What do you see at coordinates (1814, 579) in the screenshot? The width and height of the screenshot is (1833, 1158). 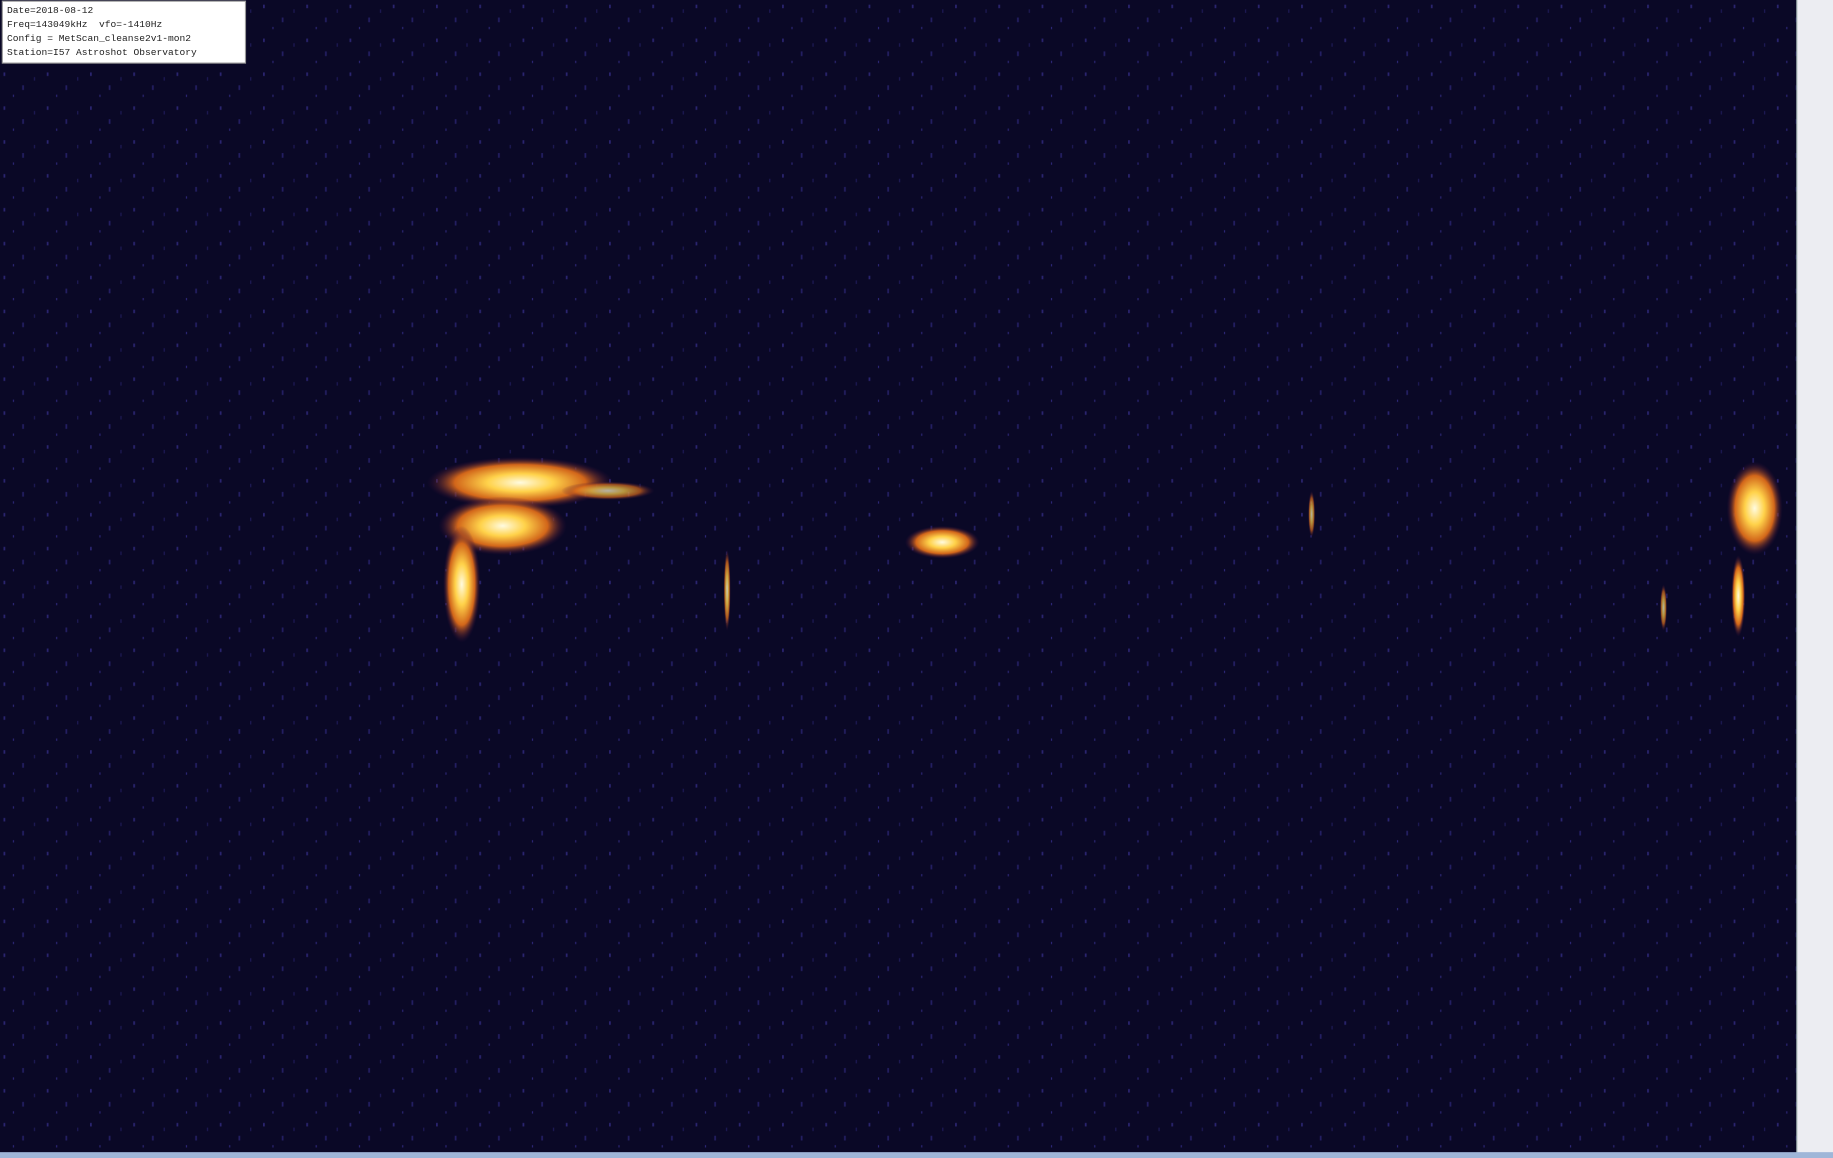 I see `frequency-axis` at bounding box center [1814, 579].